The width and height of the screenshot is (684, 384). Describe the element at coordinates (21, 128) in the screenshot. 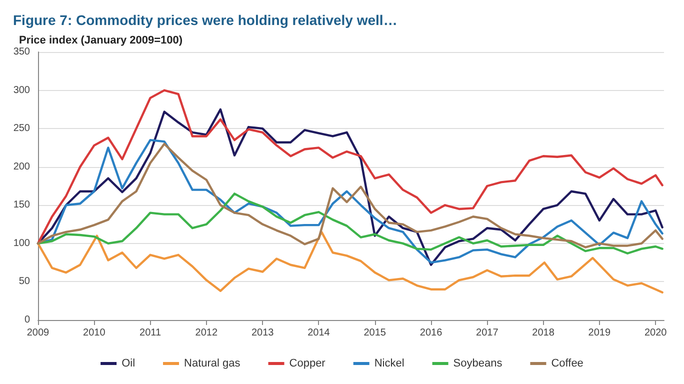

I see `y-tick-label: 250` at that location.